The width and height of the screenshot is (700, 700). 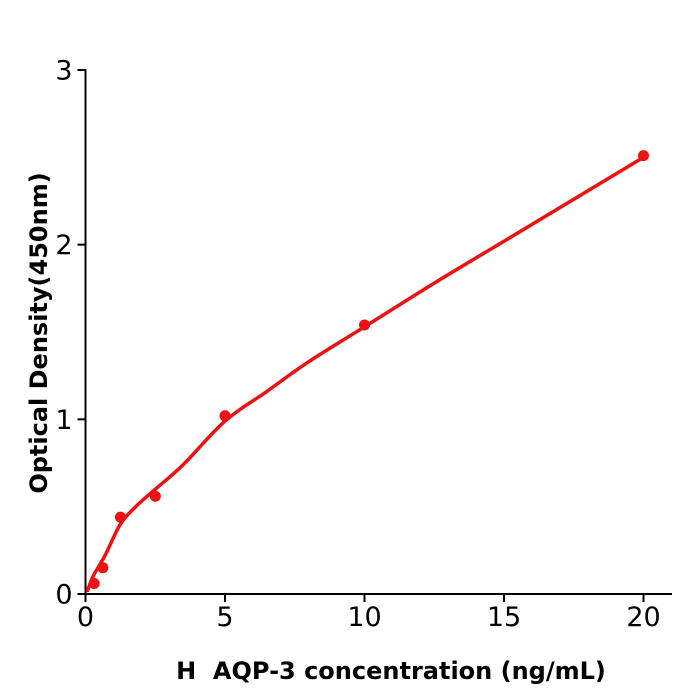 What do you see at coordinates (63, 420) in the screenshot?
I see `y-tick-label: 1` at bounding box center [63, 420].